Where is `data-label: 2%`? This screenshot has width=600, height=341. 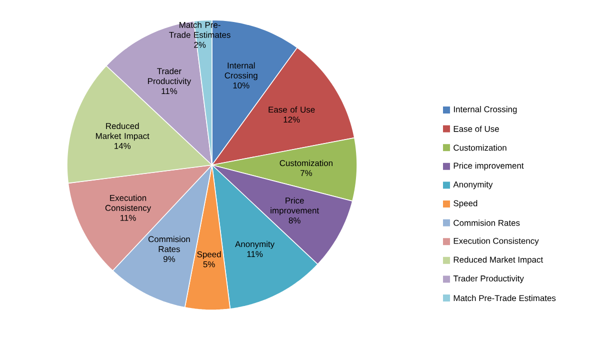
data-label: 2% is located at coordinates (200, 45).